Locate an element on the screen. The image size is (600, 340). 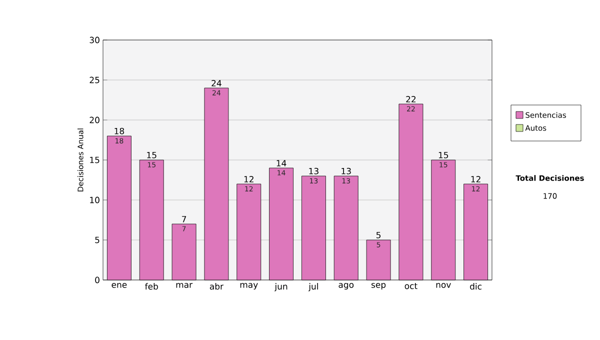
y-tick-label: 20 is located at coordinates (95, 120).